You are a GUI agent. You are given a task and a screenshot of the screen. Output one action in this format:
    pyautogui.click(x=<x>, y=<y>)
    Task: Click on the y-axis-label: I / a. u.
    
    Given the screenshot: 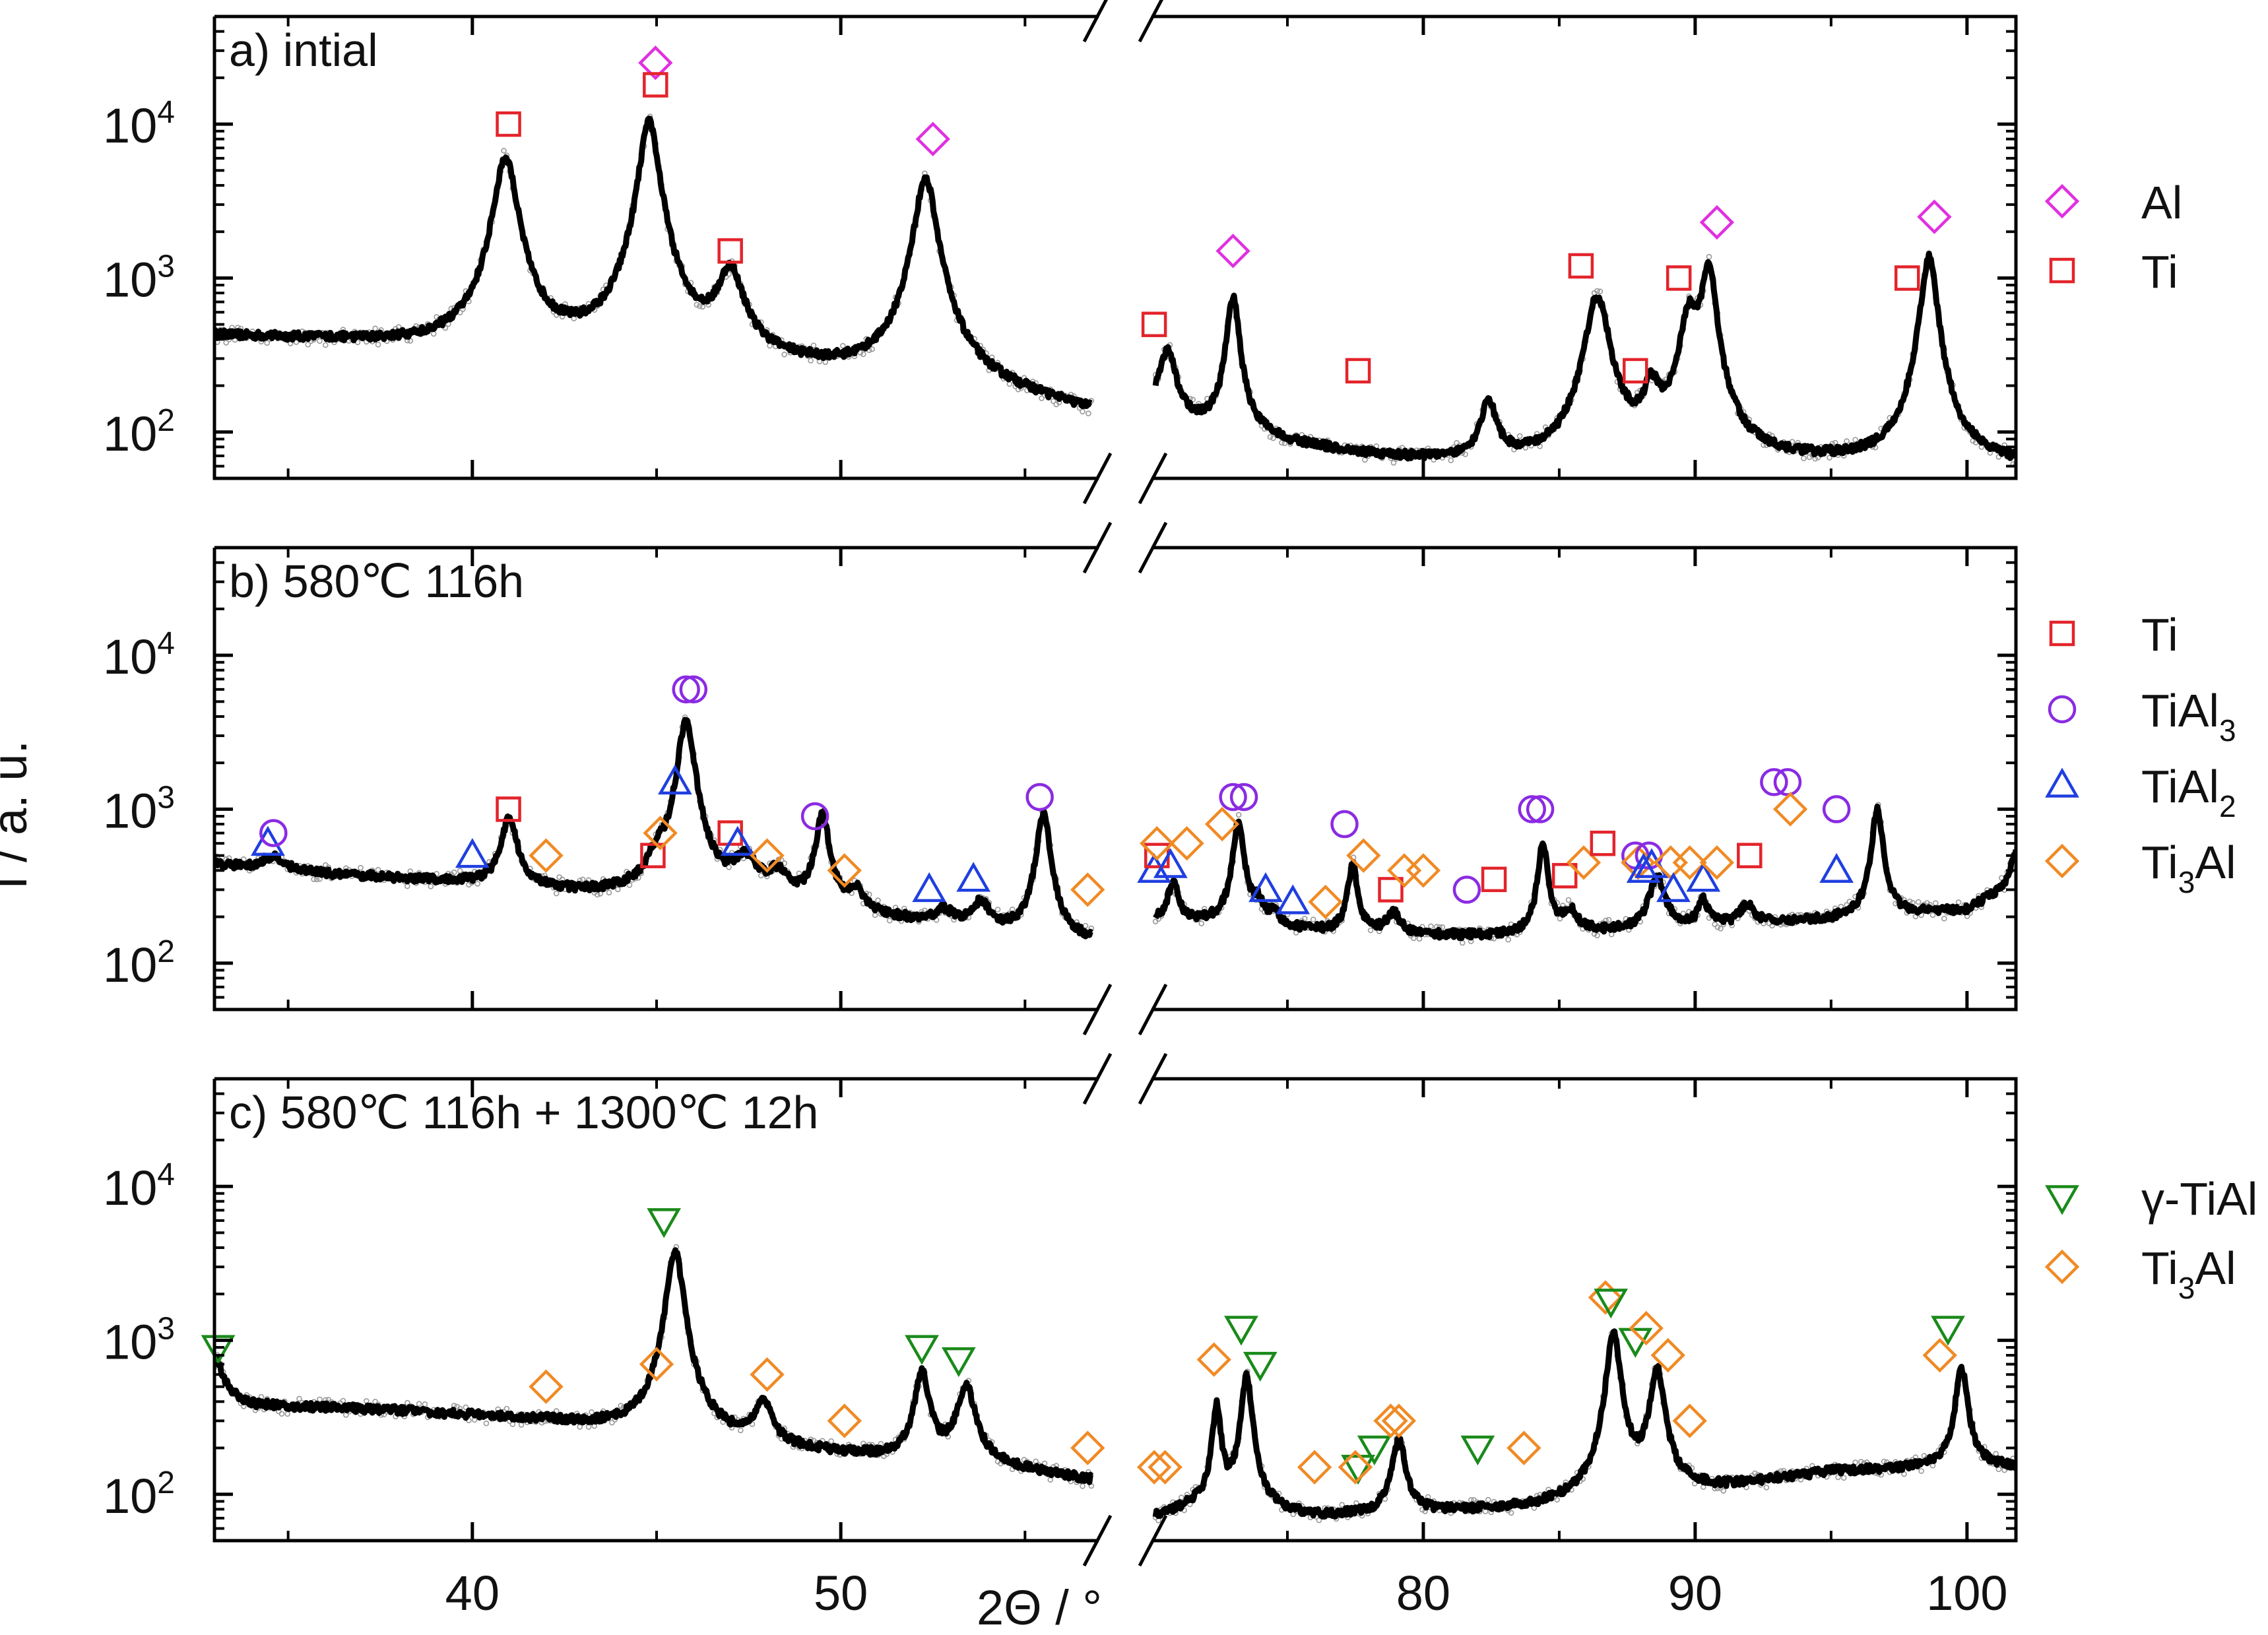 What is the action you would take?
    pyautogui.click(x=18, y=814)
    